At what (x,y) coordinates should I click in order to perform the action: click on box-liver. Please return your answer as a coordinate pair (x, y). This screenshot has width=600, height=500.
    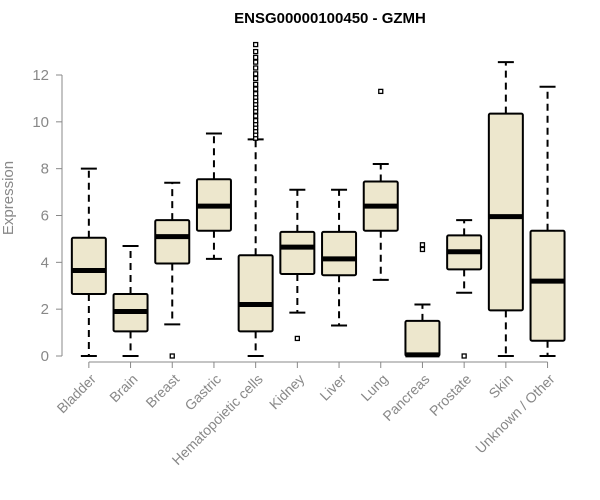
    Looking at the image, I should click on (339, 257).